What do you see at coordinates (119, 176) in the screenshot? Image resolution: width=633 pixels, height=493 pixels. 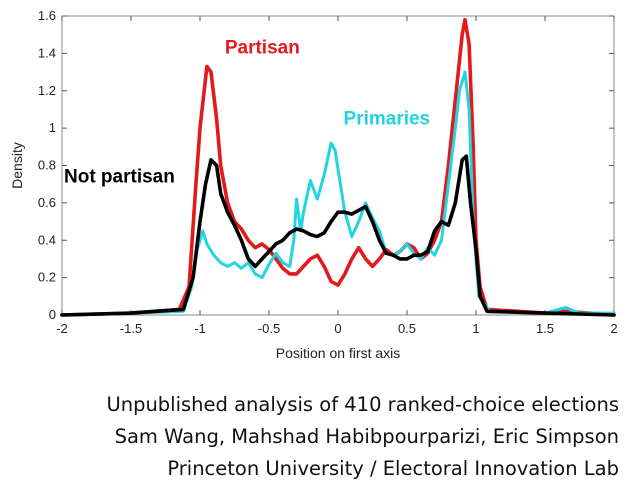 I see `not-partisan-series-label: Not partisan` at bounding box center [119, 176].